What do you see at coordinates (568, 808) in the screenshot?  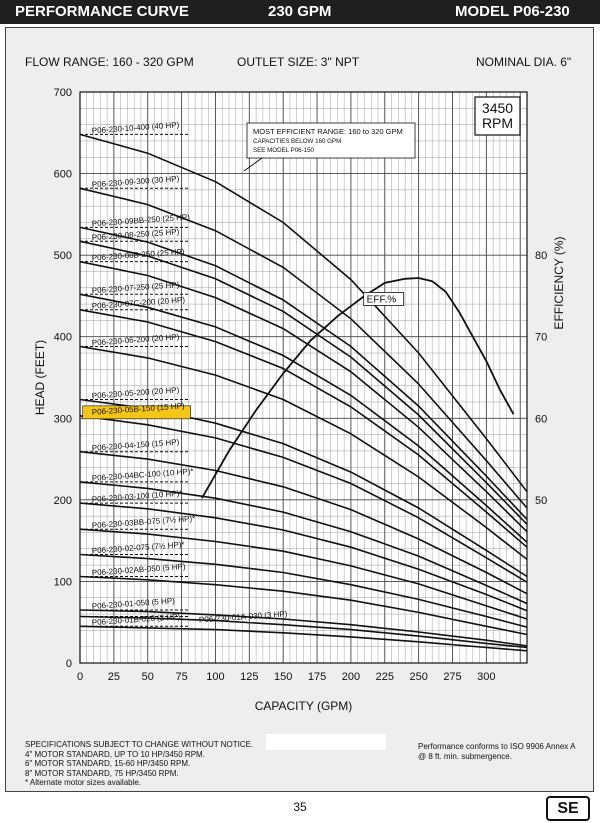 I see `brand-logo: SE` at bounding box center [568, 808].